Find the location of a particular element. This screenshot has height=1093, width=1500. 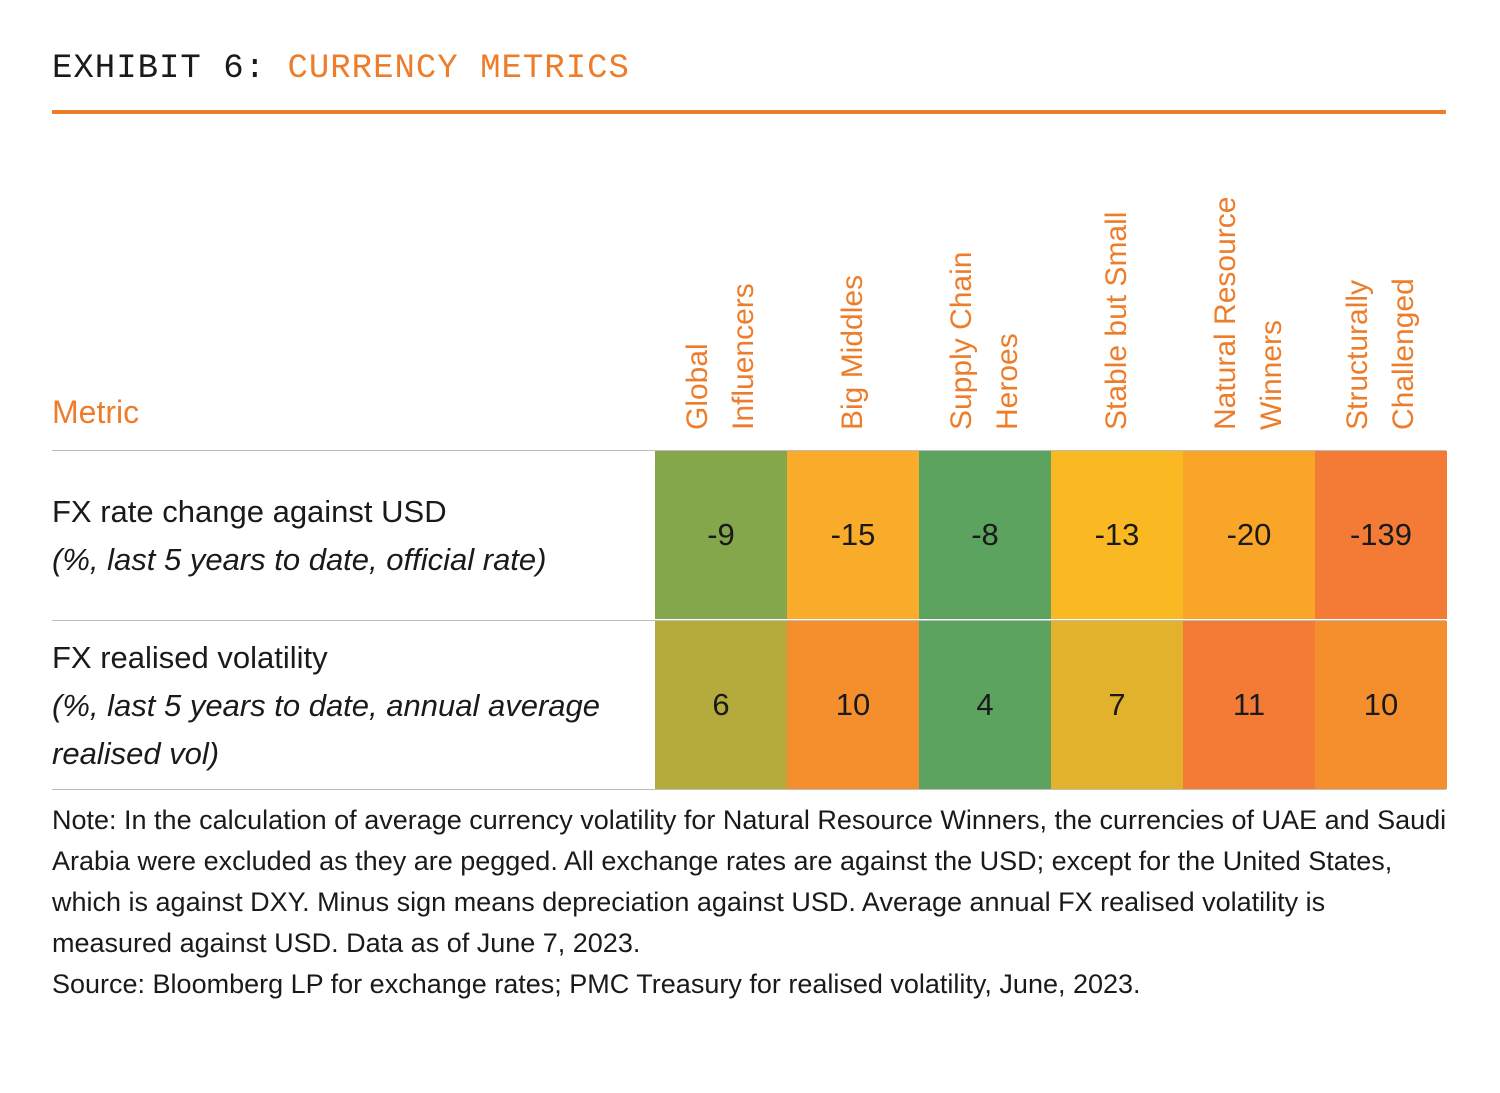

column-header-line: Stable but Small is located at coordinates (1116, 320).